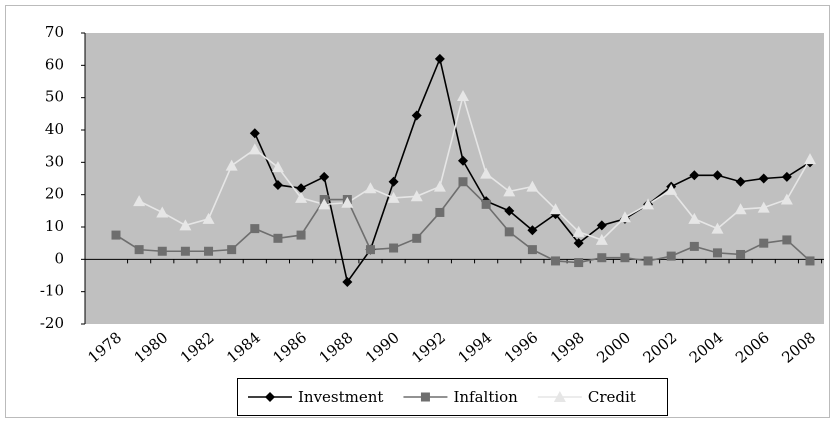  Describe the element at coordinates (54, 226) in the screenshot. I see `y-tick-label: 10` at that location.